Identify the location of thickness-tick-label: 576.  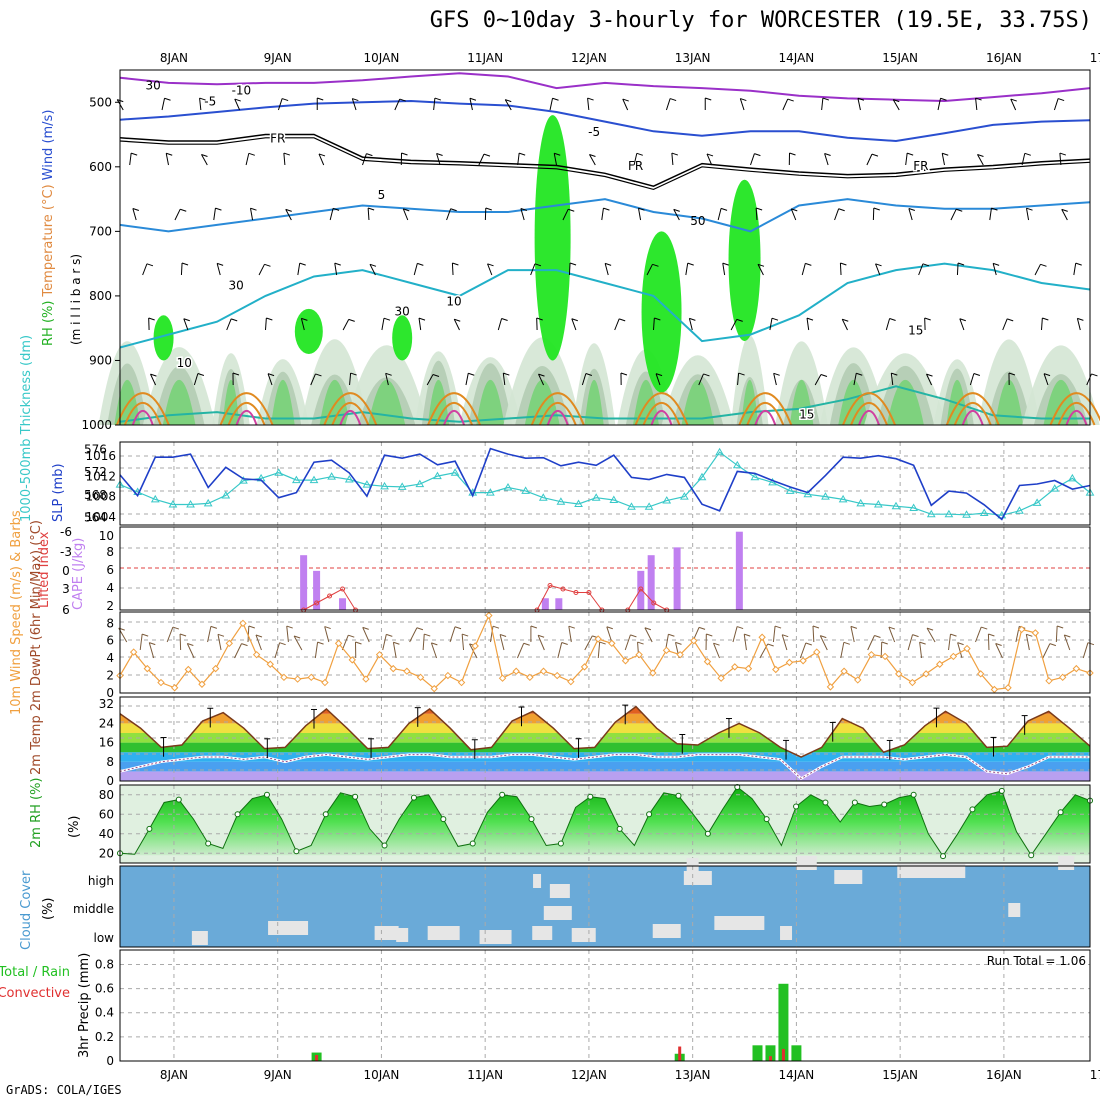
(95, 449).